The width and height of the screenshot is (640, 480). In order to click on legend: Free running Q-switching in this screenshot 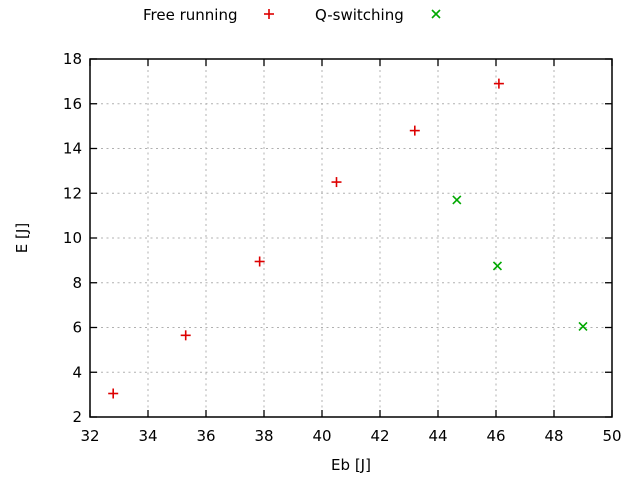, I will do `click(320, 16)`.